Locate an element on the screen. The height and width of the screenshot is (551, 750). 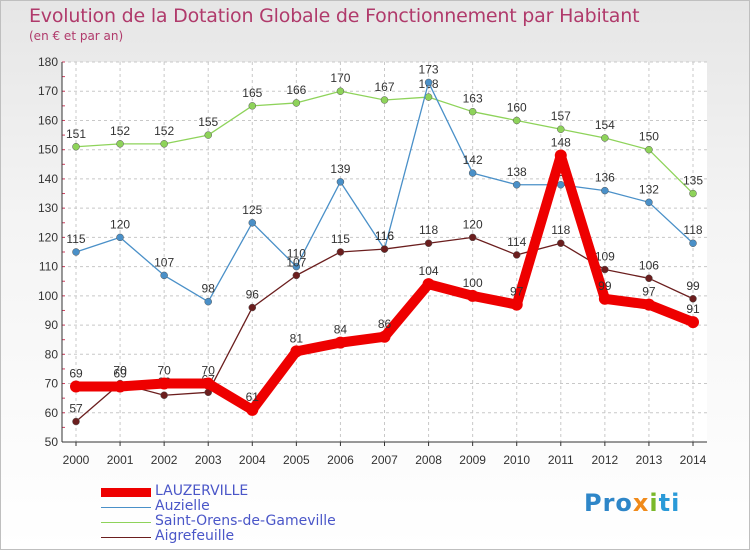
legend-item-lauzerville: LAUZERVILLE is located at coordinates (261, 491).